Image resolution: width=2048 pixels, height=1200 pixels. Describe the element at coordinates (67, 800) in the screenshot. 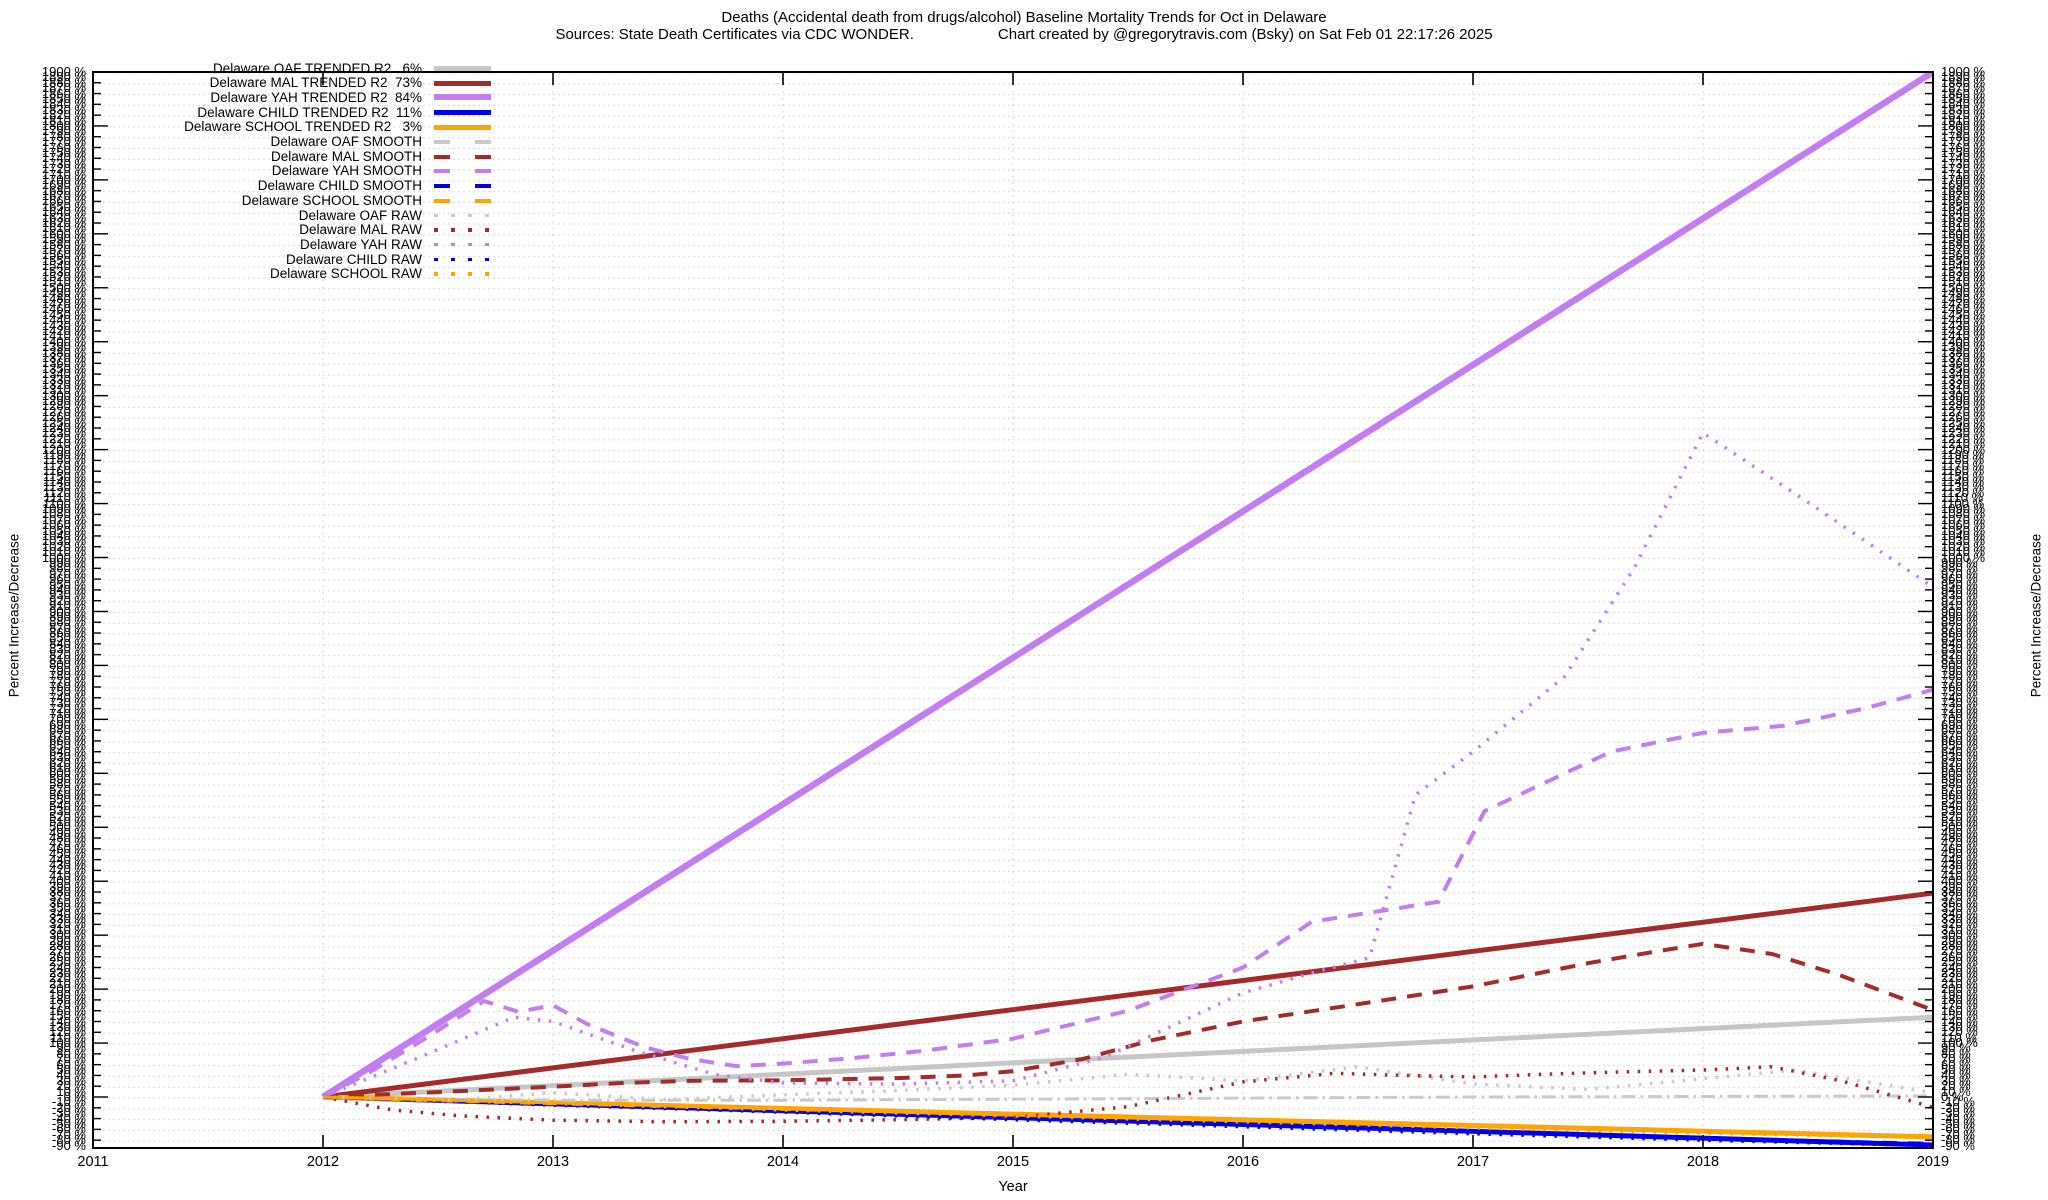

I see `y-tick-label: 550 %` at that location.